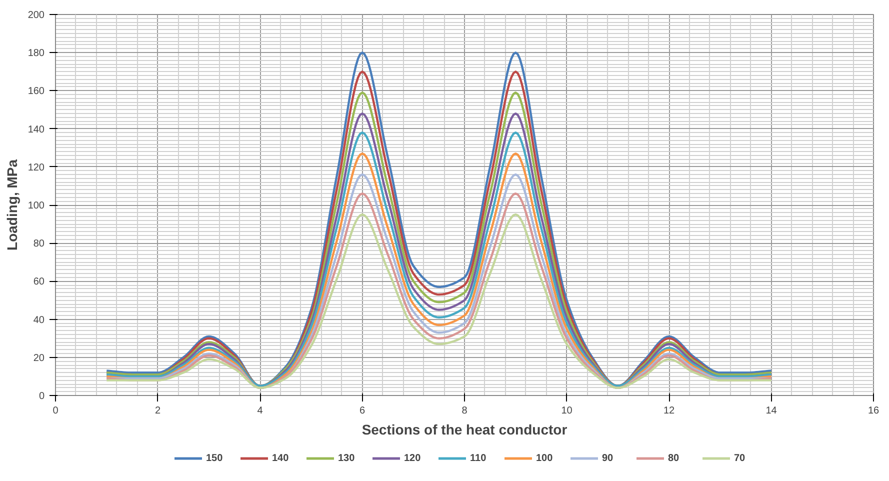  What do you see at coordinates (39, 320) in the screenshot?
I see `y-tick-label: 40` at bounding box center [39, 320].